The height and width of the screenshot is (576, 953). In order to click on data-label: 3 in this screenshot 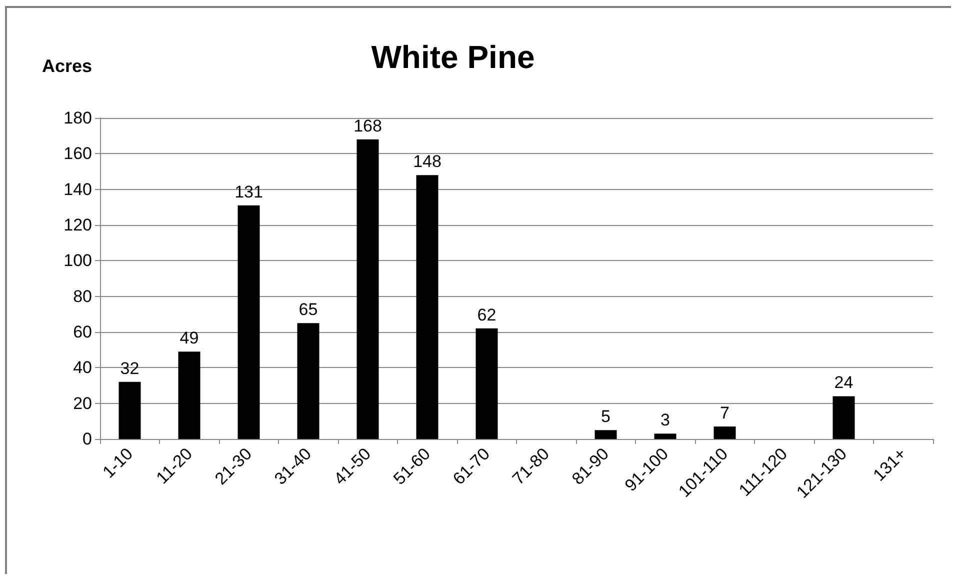, I will do `click(665, 420)`.